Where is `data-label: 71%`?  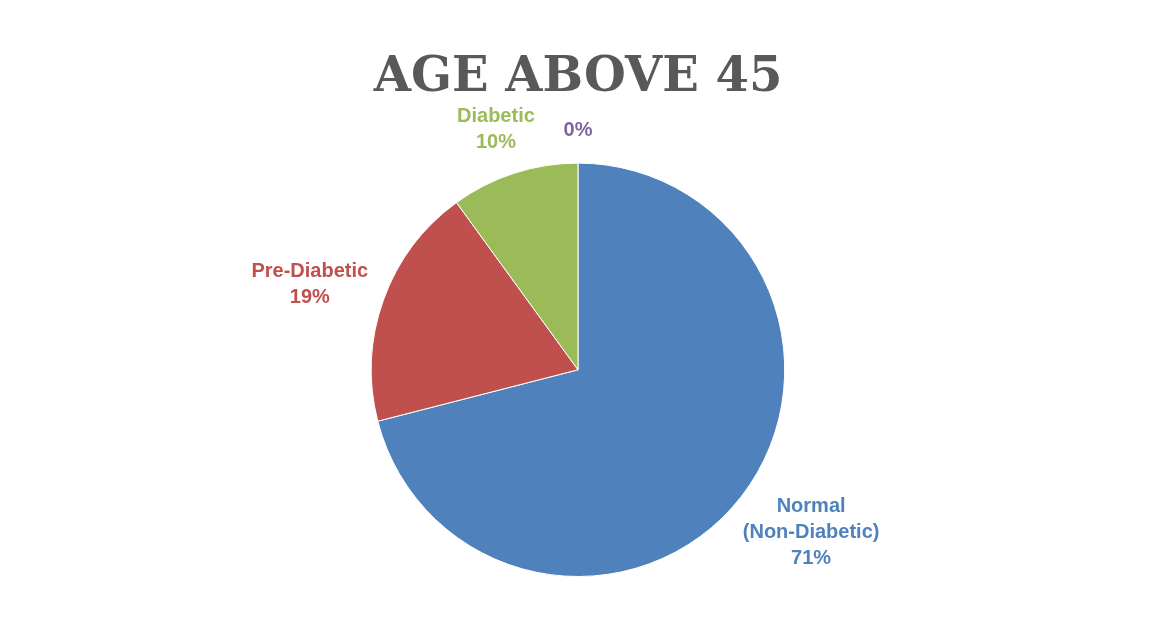 data-label: 71% is located at coordinates (811, 557).